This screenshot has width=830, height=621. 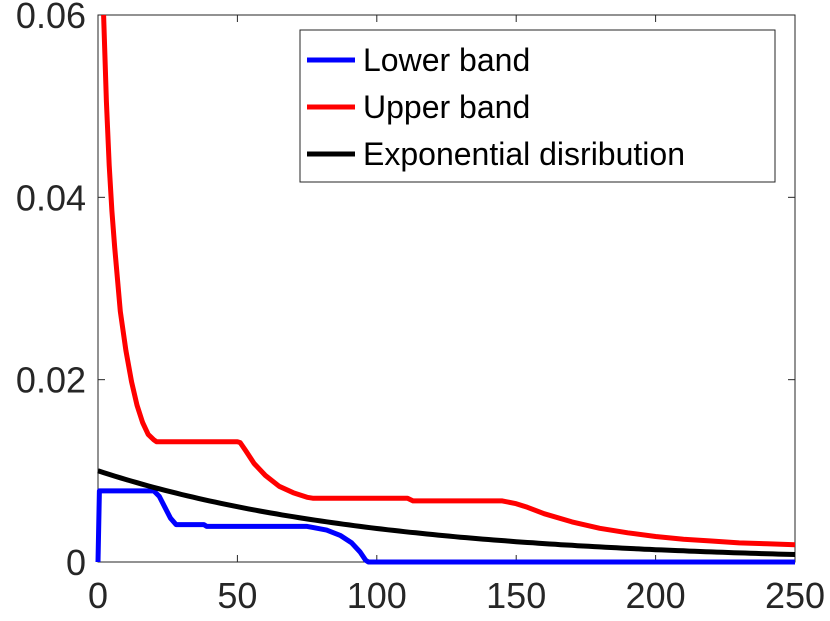 I want to click on legend-label: Lower band, so click(x=446, y=60).